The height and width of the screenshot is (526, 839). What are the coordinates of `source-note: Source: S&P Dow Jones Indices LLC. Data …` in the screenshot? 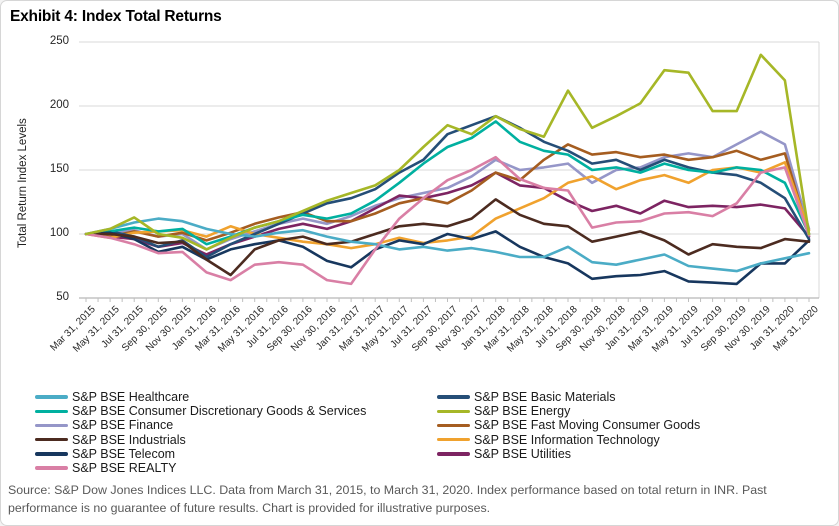 It's located at (387, 499).